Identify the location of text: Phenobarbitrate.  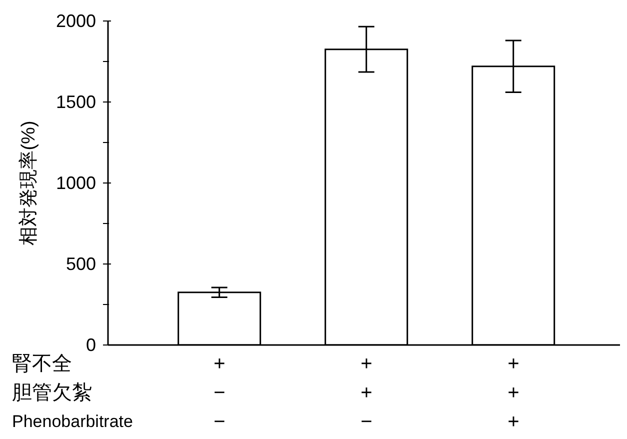
(72, 422).